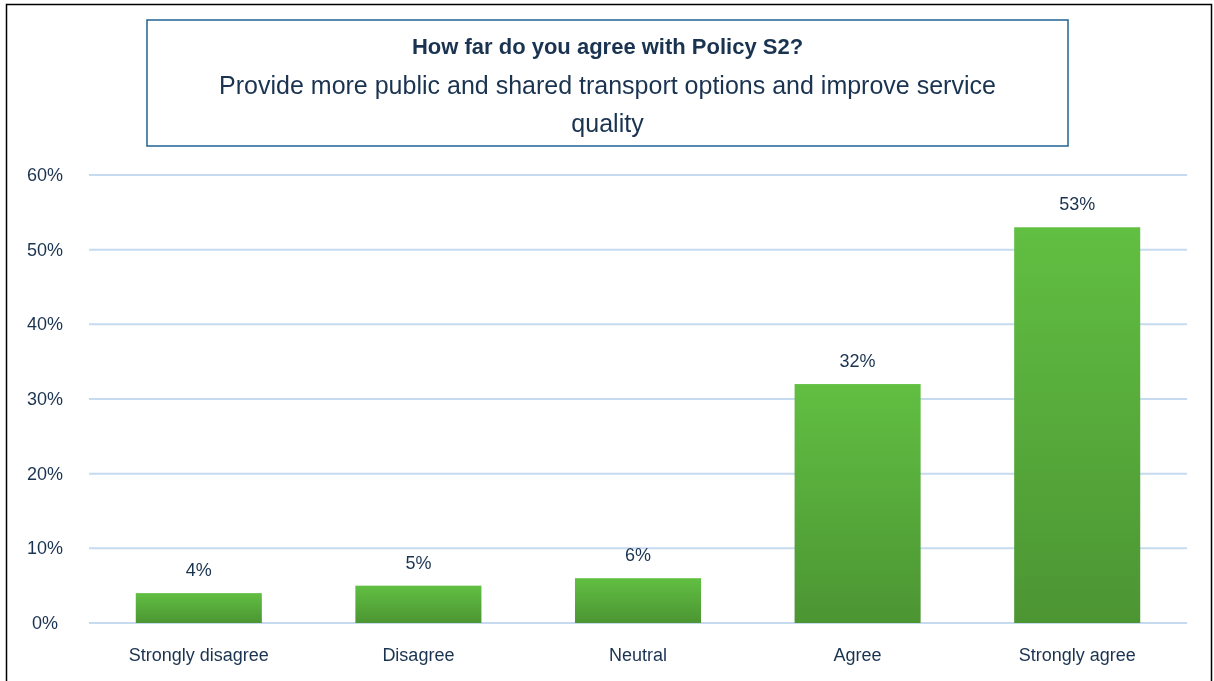  I want to click on data-label: 6%, so click(638, 555).